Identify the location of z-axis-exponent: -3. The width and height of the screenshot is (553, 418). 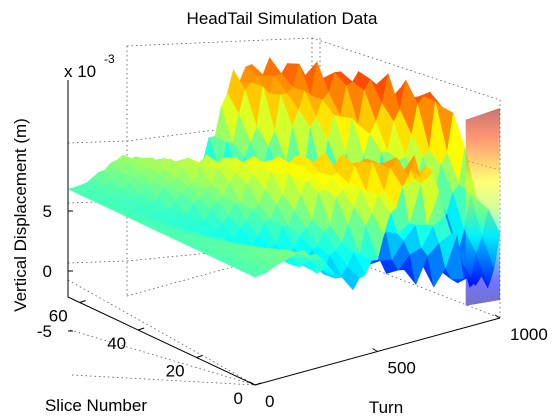
(109, 59).